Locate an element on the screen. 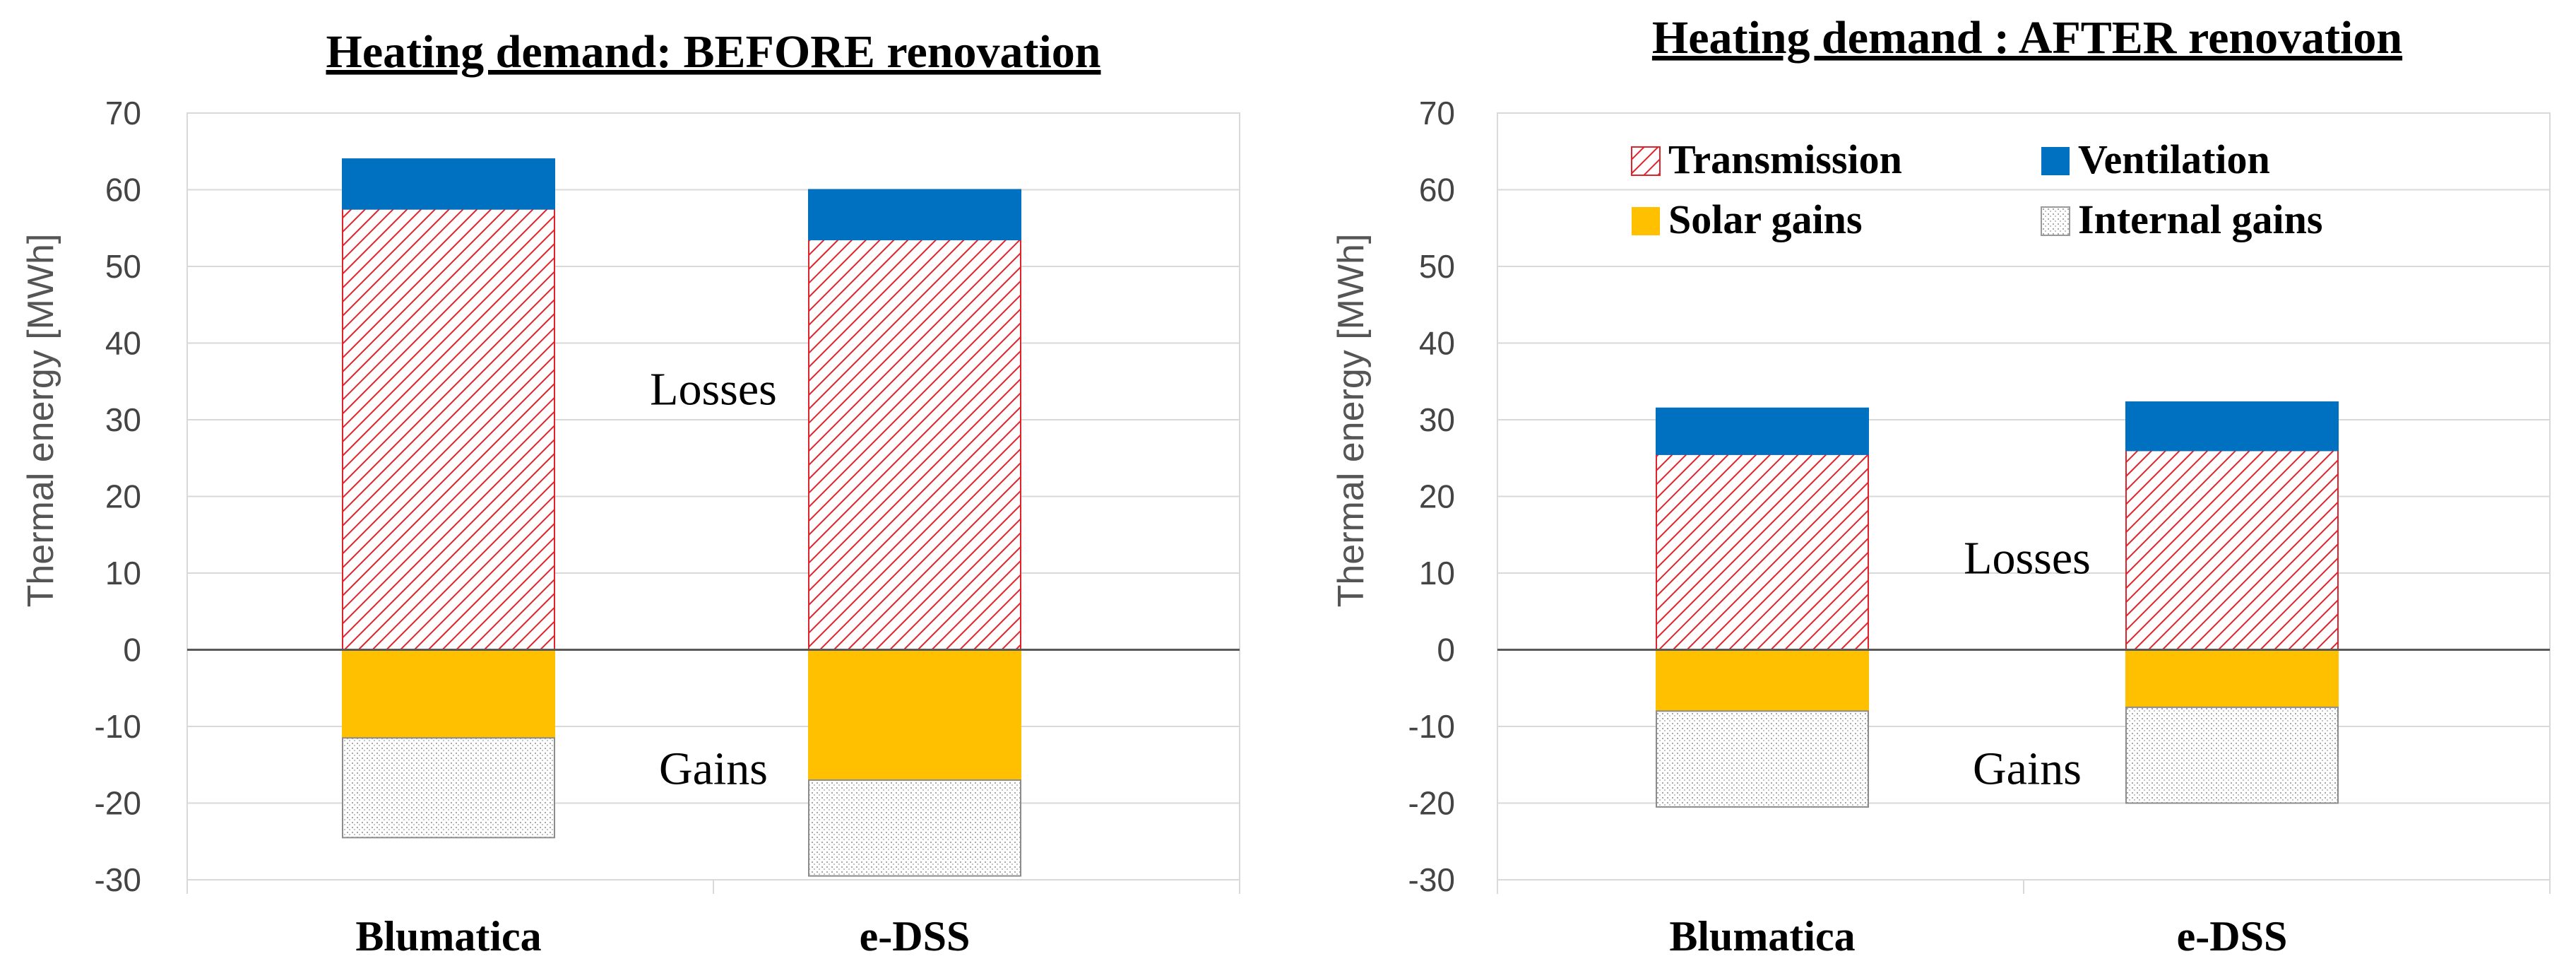 This screenshot has height=978, width=2576. legend-label-solar-gains: Solar gains is located at coordinates (1765, 219).